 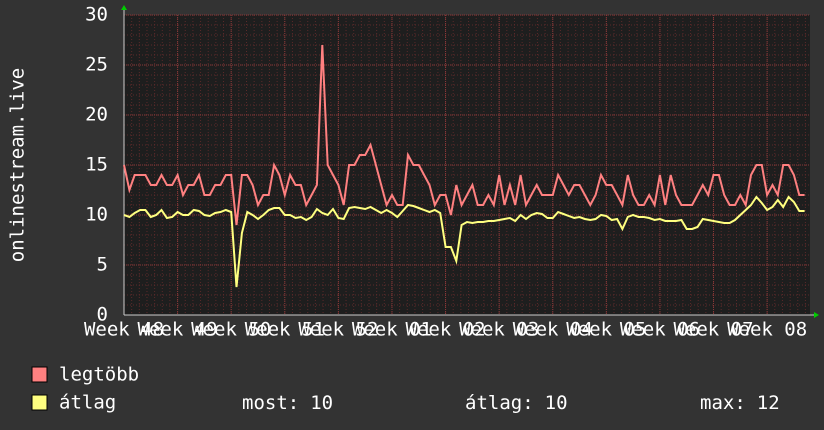 What do you see at coordinates (99, 375) in the screenshot?
I see `legend-label: legtöbb` at bounding box center [99, 375].